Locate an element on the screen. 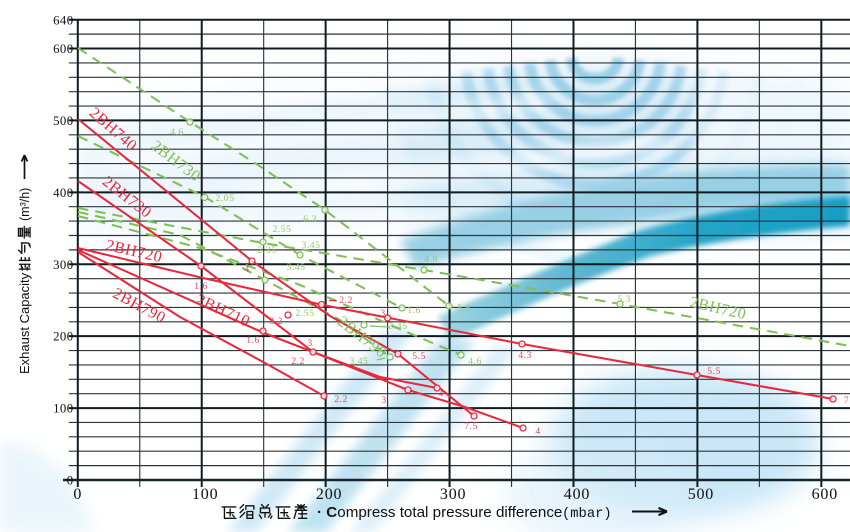 Image resolution: width=850 pixels, height=532 pixels. svg-text: 640 is located at coordinates (63, 20).